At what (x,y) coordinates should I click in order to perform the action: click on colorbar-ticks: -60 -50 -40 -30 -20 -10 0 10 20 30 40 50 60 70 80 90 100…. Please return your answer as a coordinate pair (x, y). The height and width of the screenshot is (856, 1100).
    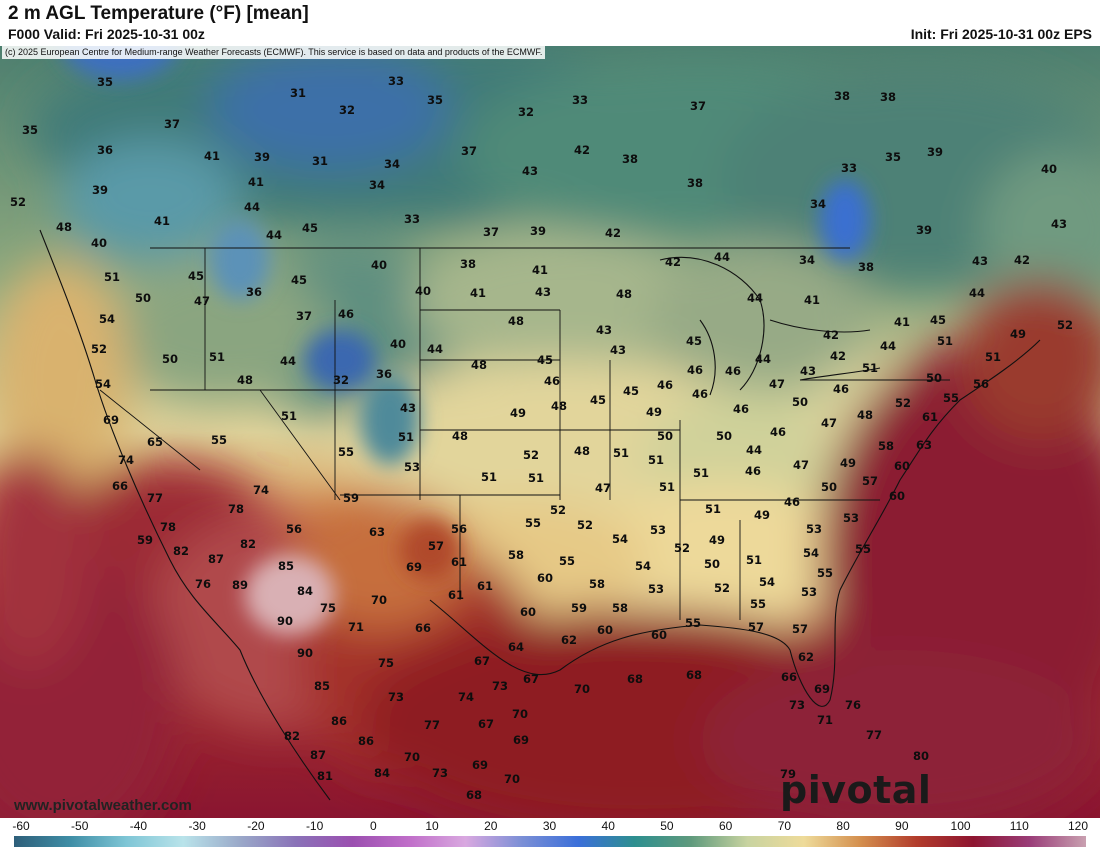
    Looking at the image, I should click on (550, 826).